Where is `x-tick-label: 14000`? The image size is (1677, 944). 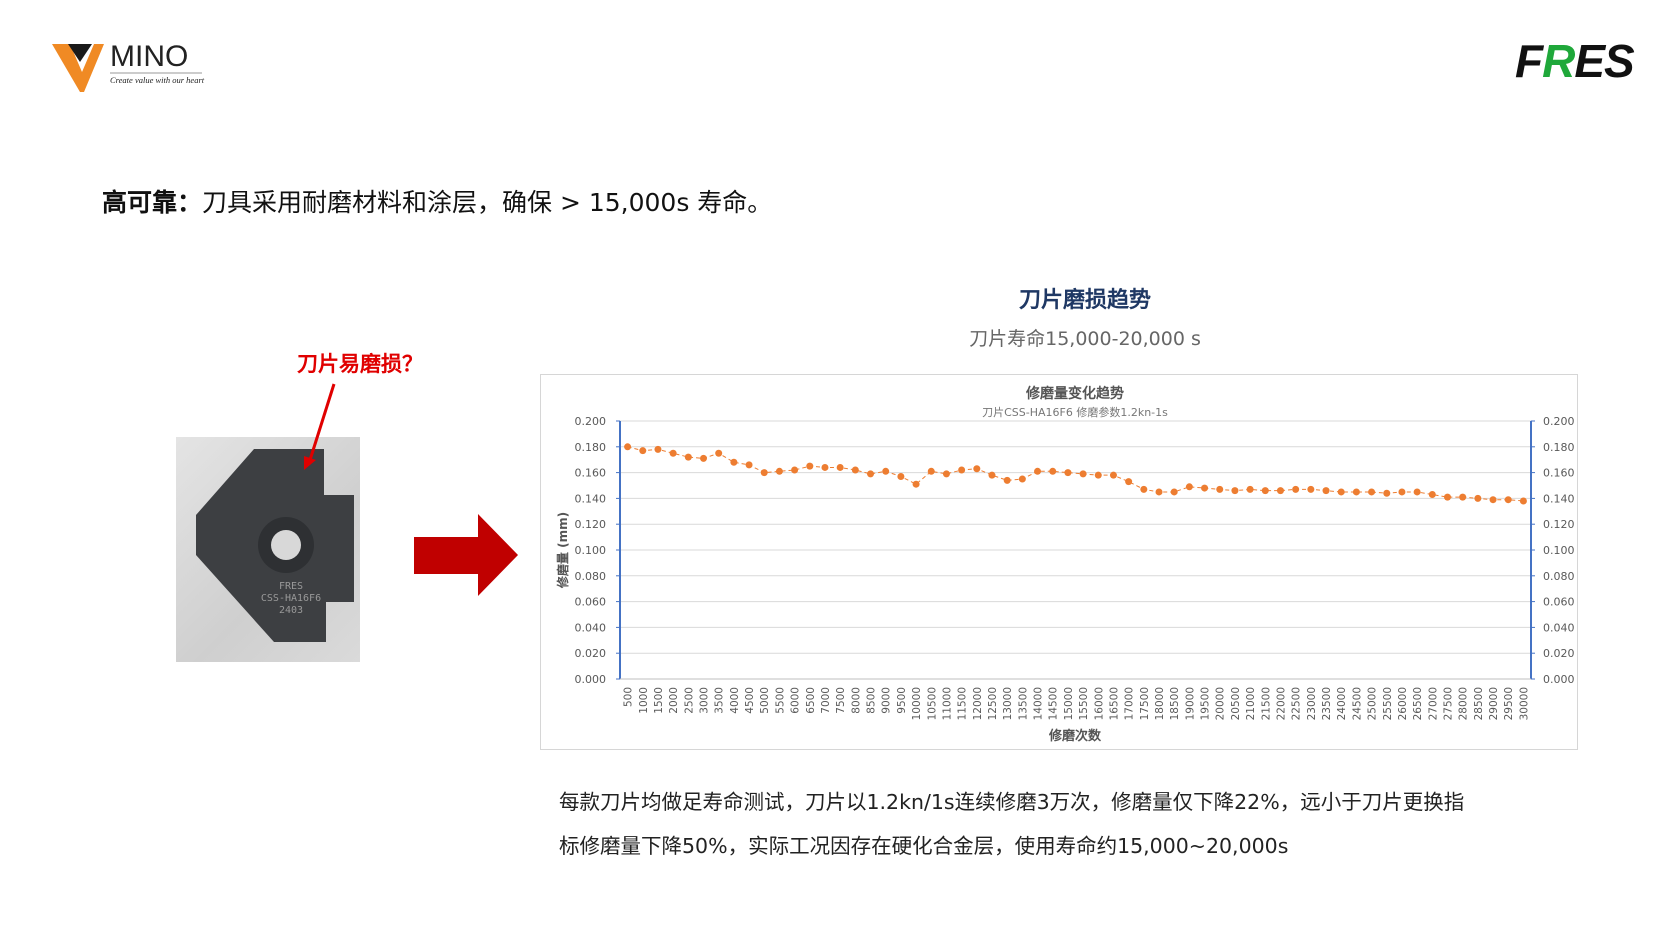 x-tick-label: 14000 is located at coordinates (1039, 703).